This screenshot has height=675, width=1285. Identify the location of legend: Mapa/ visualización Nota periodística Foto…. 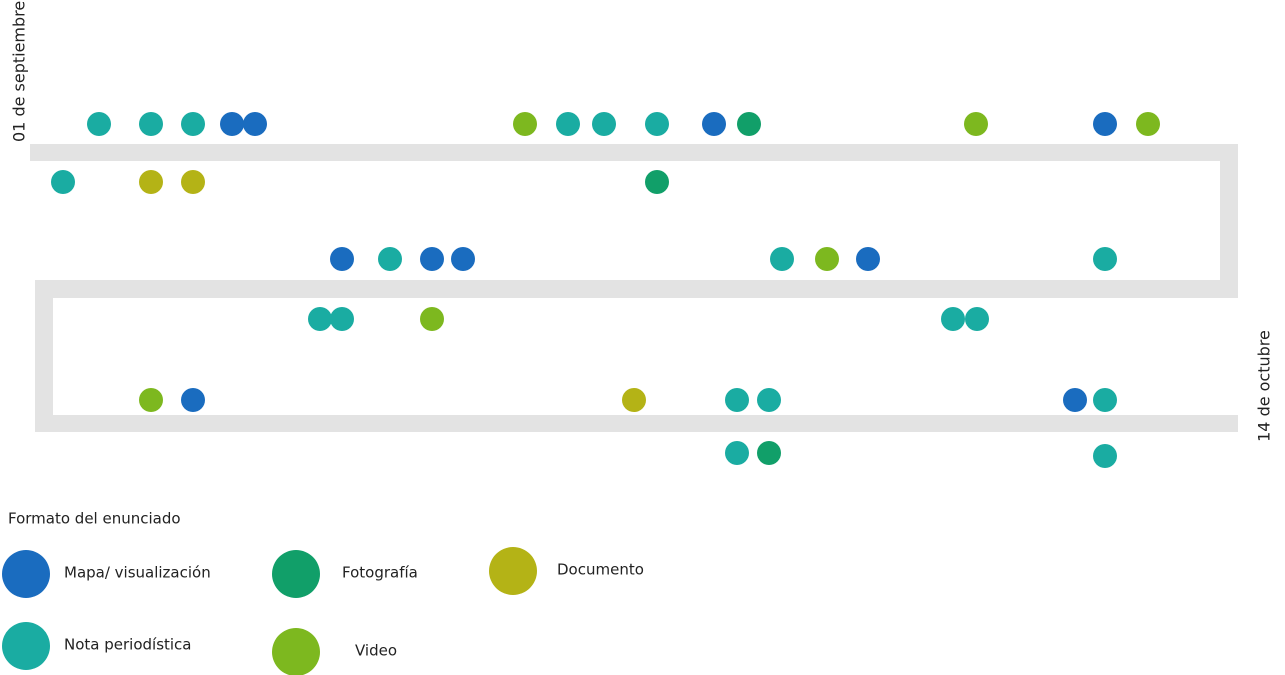
(323, 611).